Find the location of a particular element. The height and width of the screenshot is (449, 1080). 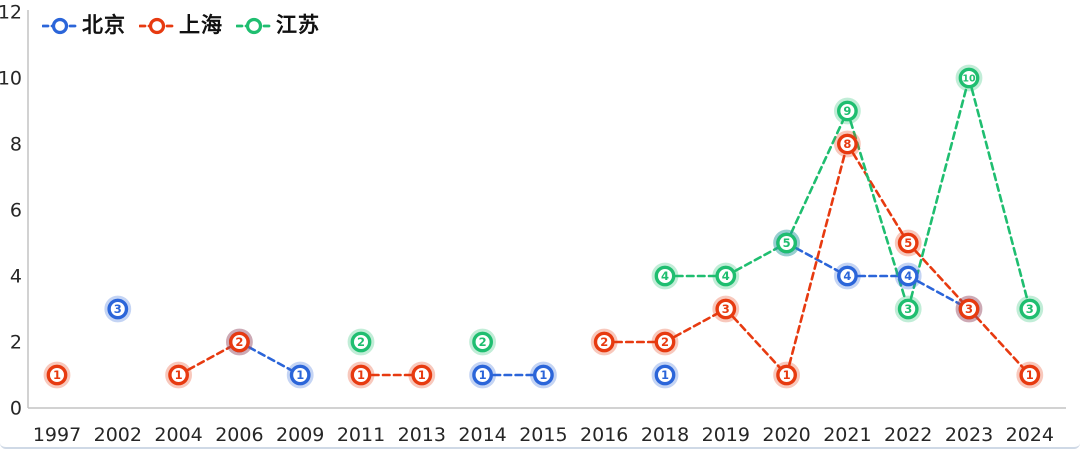

y-tick-label: 4 is located at coordinates (16, 277).